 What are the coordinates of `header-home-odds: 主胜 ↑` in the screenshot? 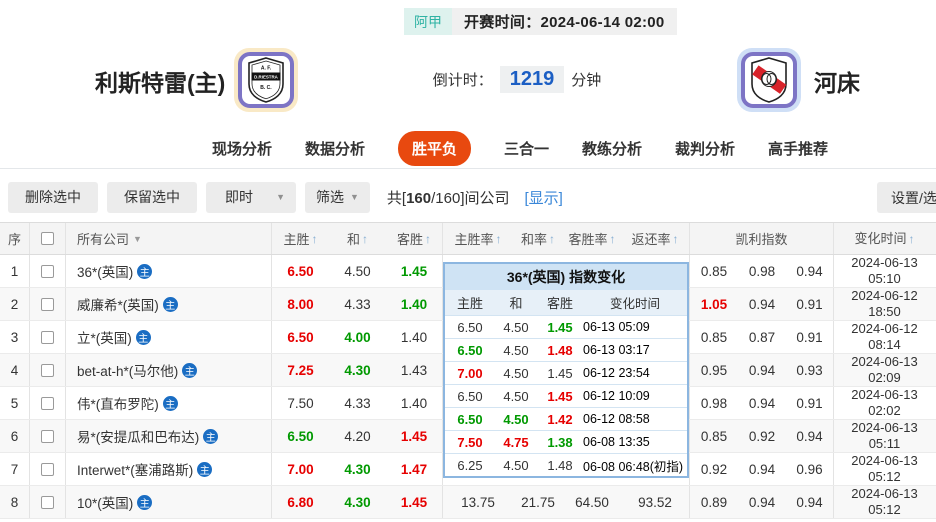 It's located at (300, 239).